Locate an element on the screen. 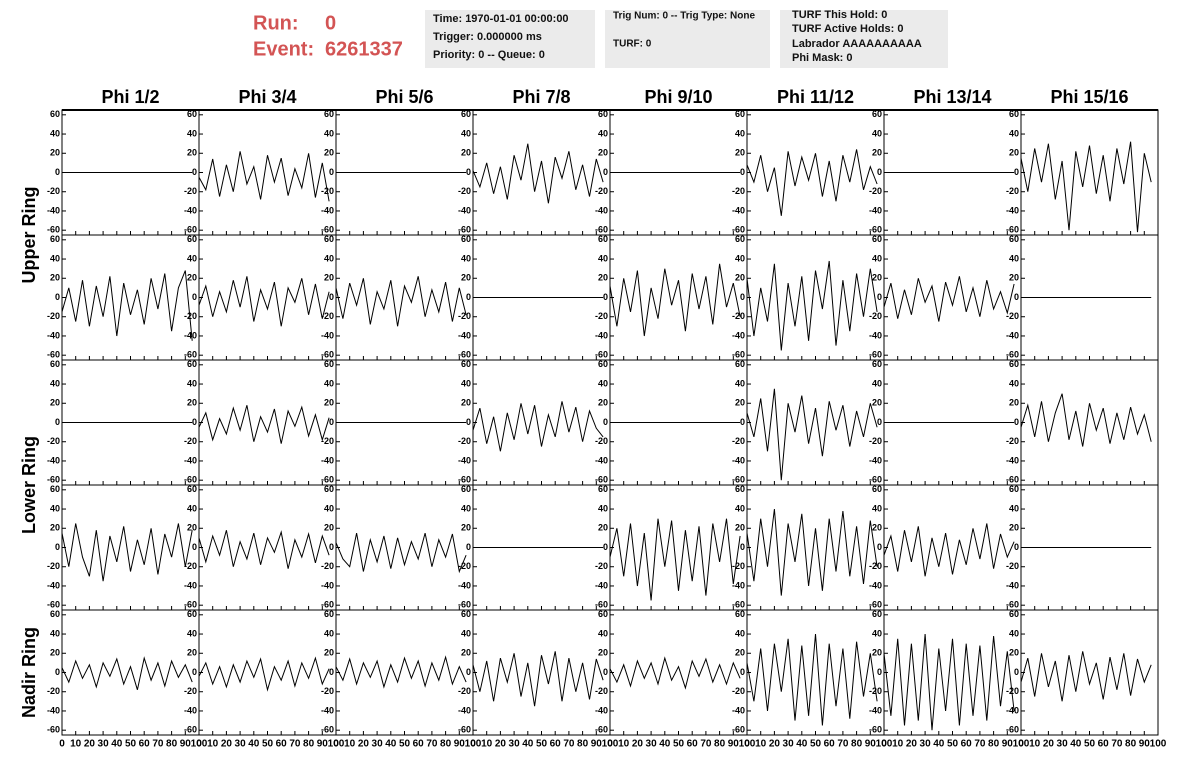 The image size is (1196, 772). event-number: 6261337 is located at coordinates (364, 49).